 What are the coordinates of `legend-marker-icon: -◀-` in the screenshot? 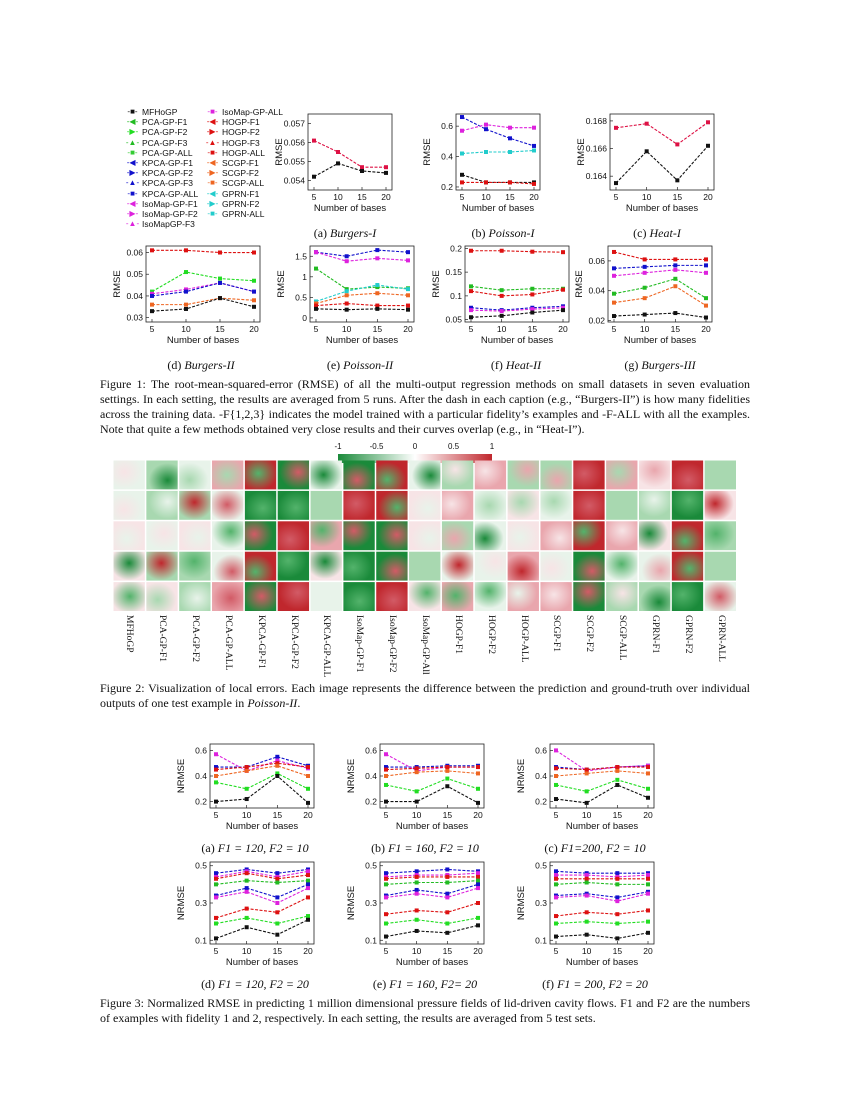 It's located at (212, 163).